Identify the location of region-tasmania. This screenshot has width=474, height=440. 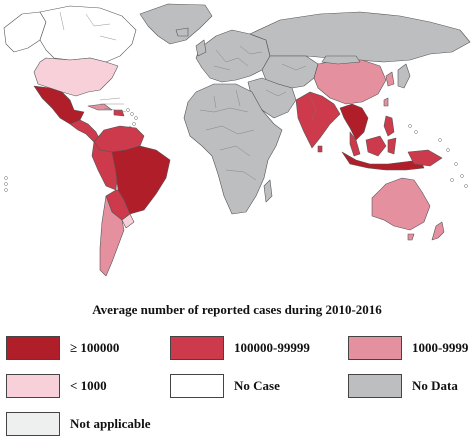
(411, 237).